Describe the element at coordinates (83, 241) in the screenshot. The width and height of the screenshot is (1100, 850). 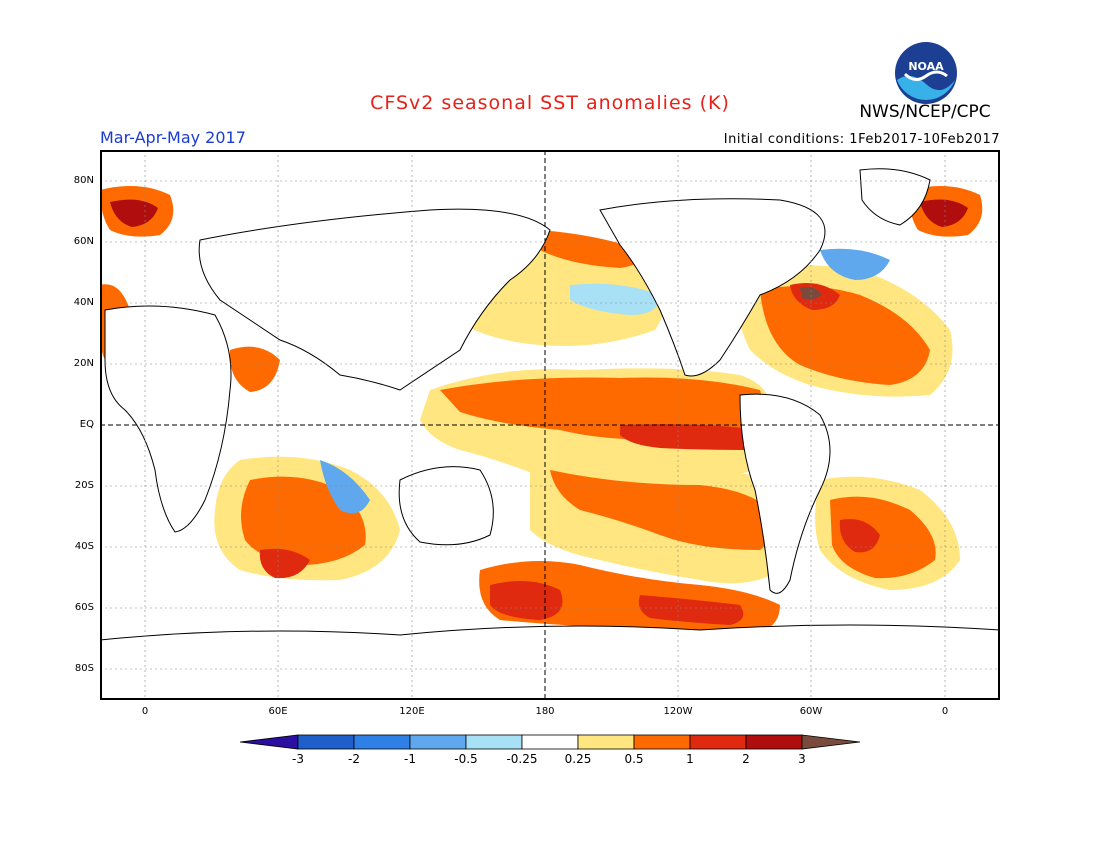
I see `lat-label-60n: 60N` at that location.